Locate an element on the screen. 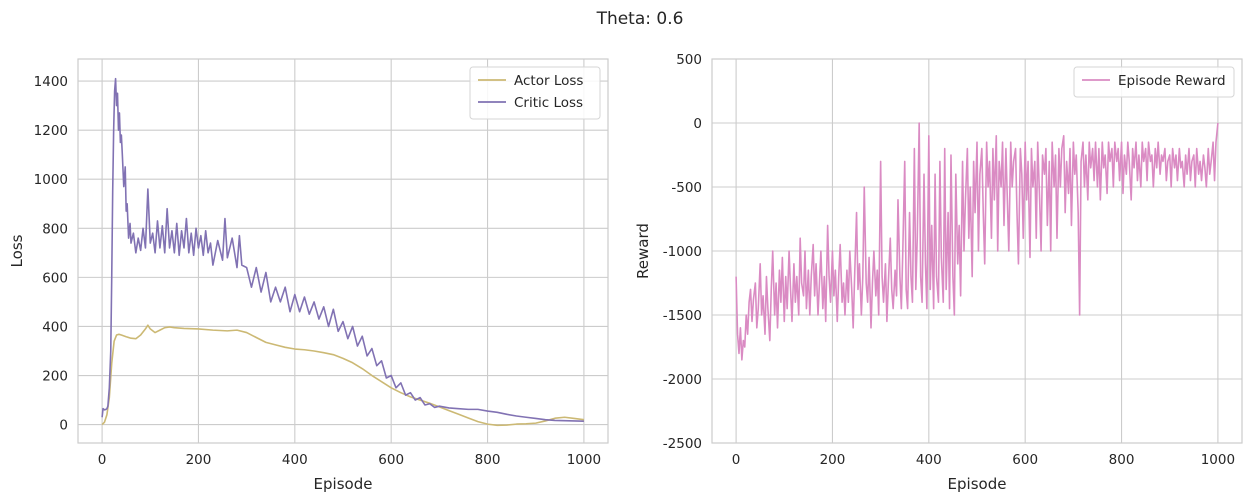 Image resolution: width=1250 pixels, height=502 pixels. y-tick-label: -500 is located at coordinates (686, 188).